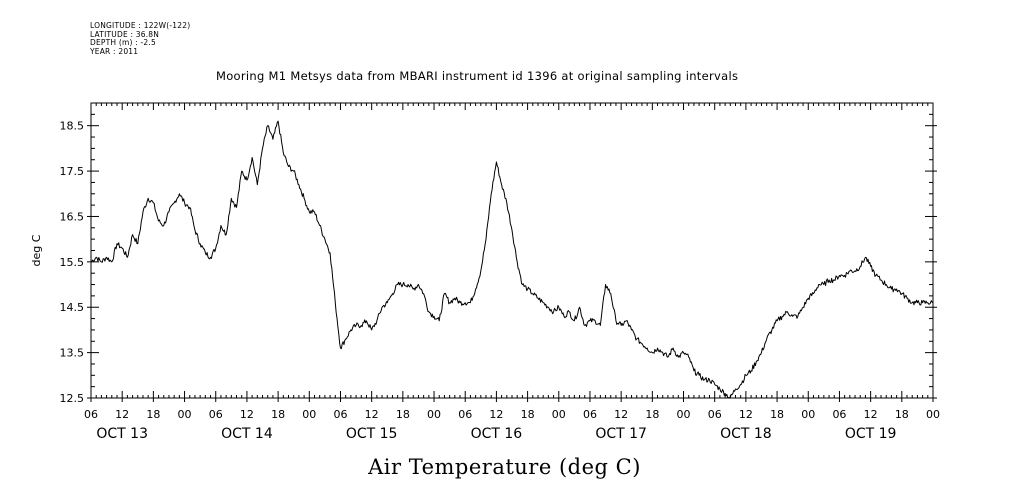  Describe the element at coordinates (125, 34) in the screenshot. I see `latitude-text: LATITUDE : 36.8N` at that location.